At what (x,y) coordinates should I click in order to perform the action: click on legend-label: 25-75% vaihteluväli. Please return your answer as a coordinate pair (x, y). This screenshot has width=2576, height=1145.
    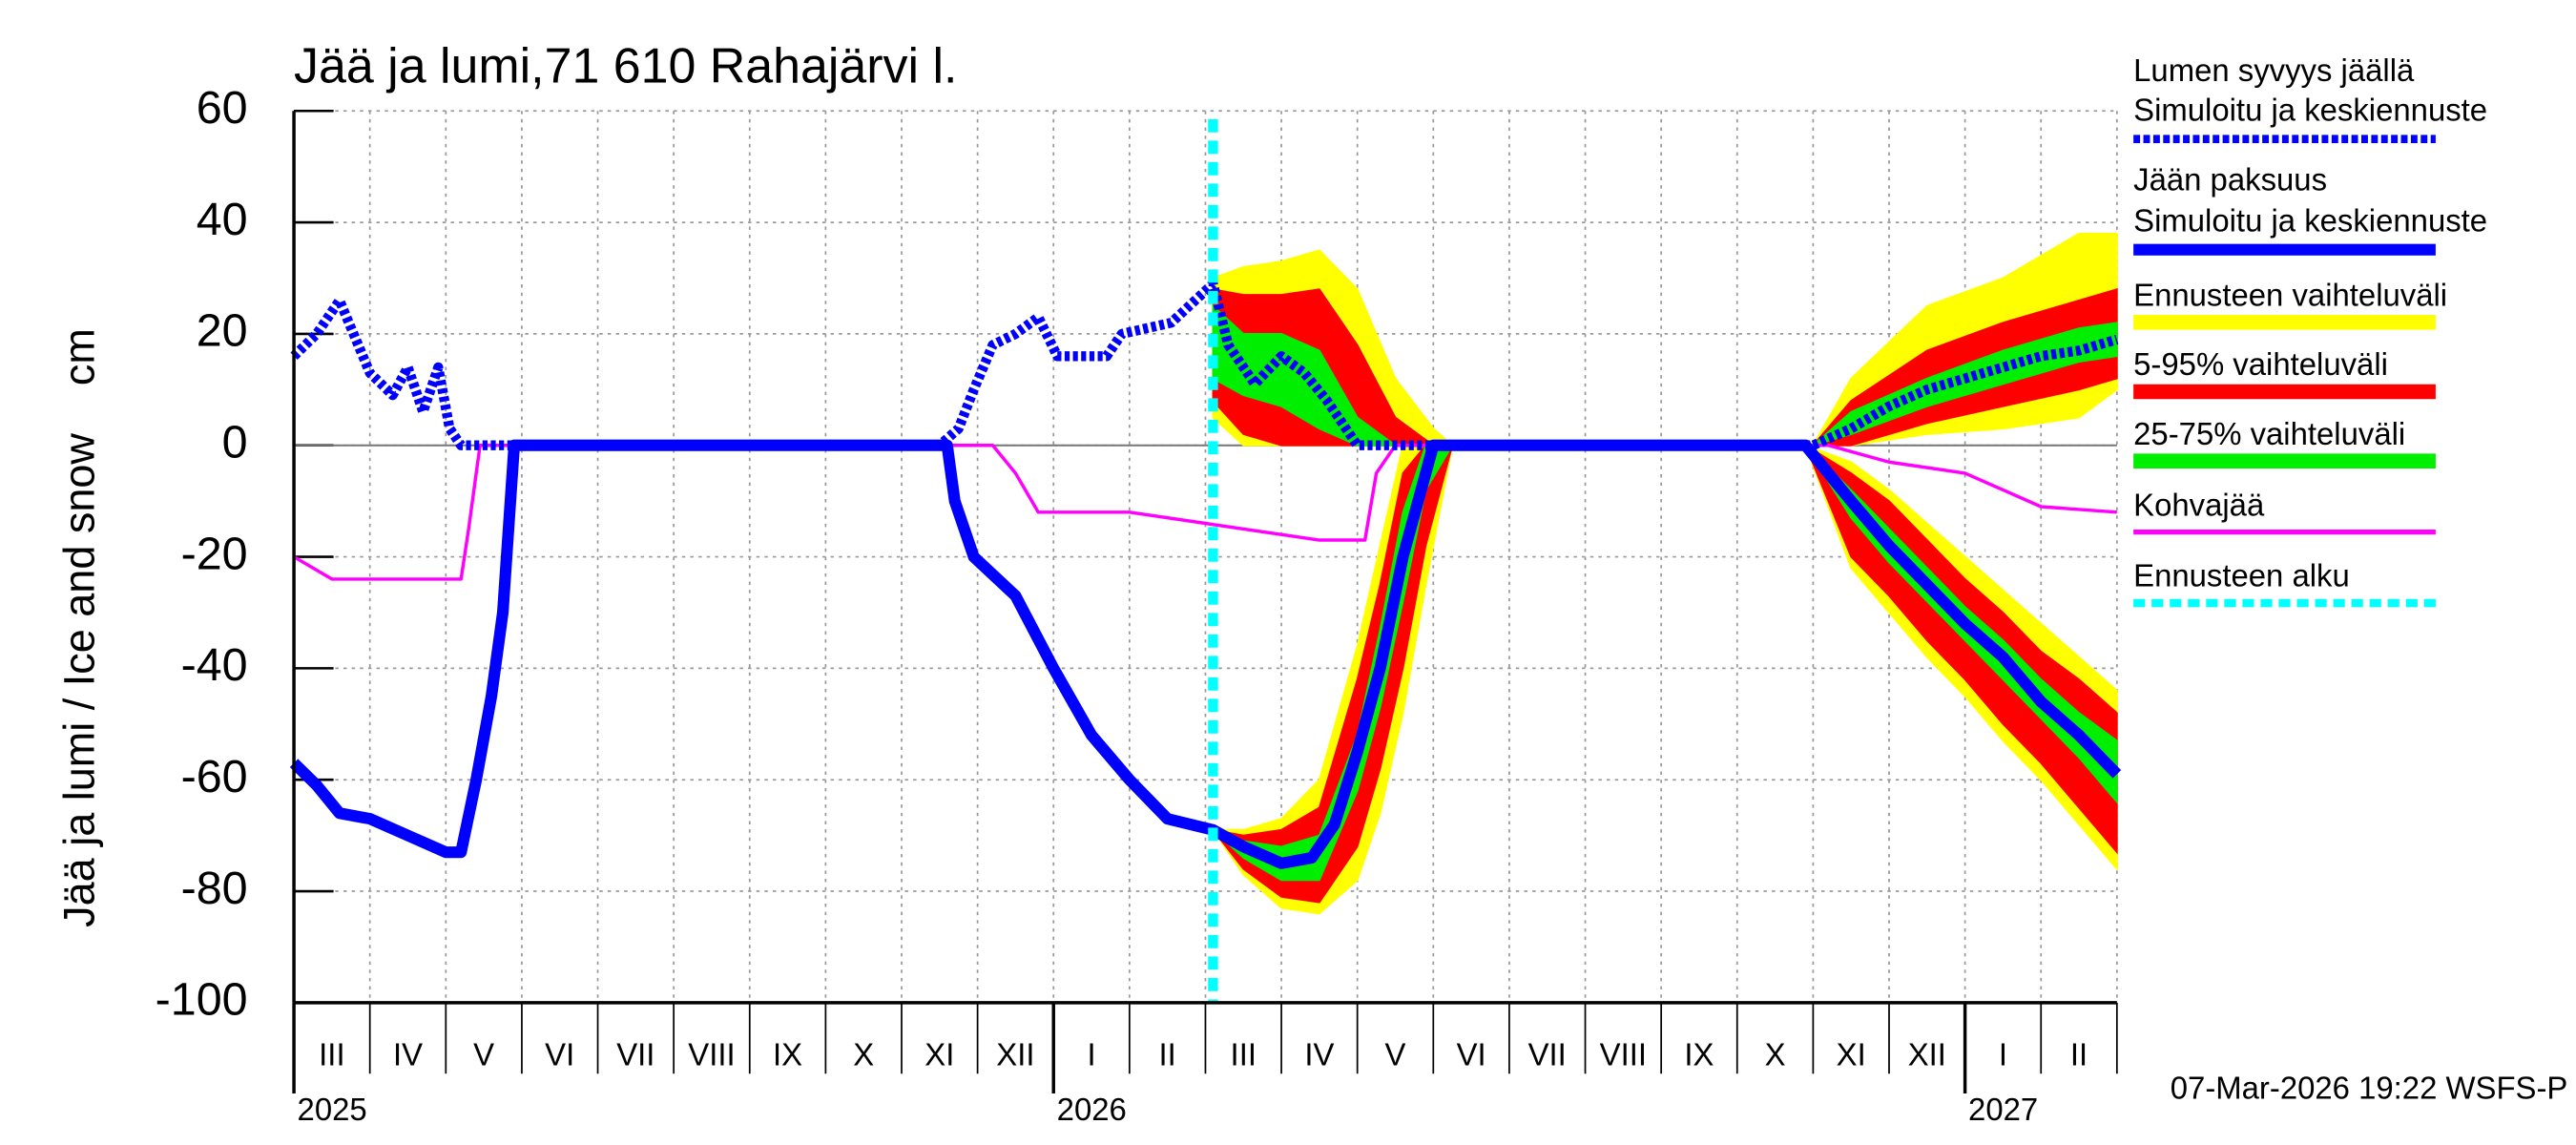
    Looking at the image, I should click on (2269, 433).